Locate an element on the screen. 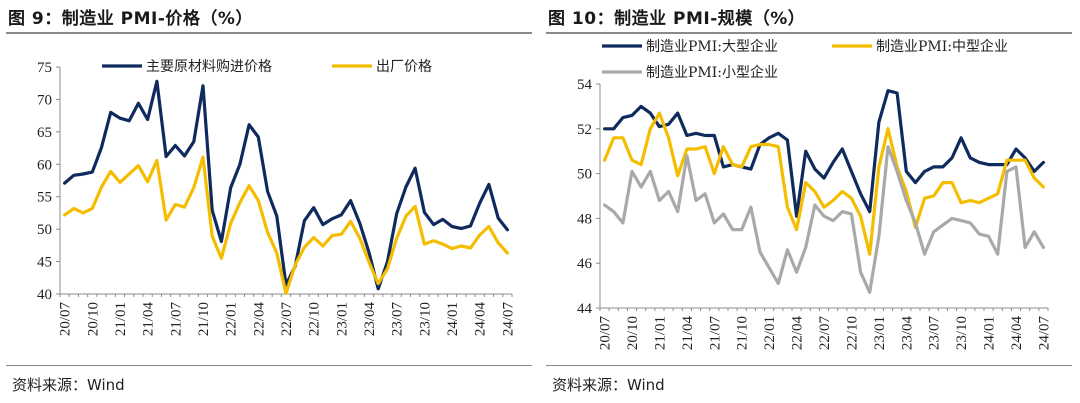  right-title-divider is located at coordinates (809, 33).